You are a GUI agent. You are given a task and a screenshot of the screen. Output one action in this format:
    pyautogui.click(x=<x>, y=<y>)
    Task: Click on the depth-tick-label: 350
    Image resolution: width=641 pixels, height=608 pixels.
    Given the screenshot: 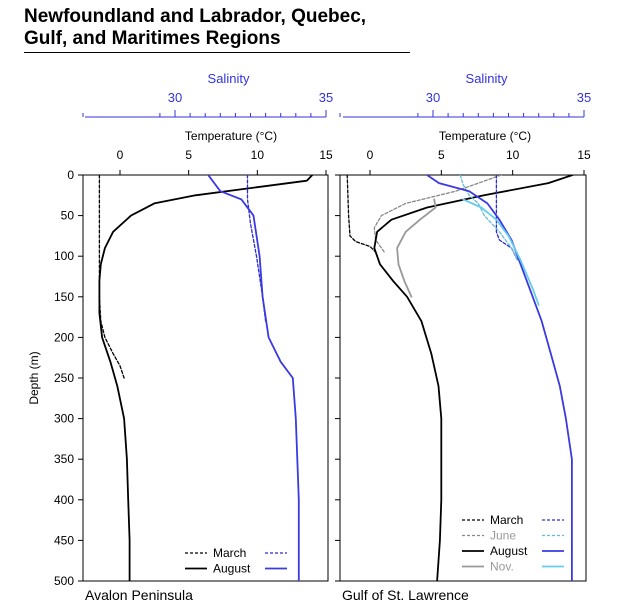 What is the action you would take?
    pyautogui.click(x=64, y=459)
    